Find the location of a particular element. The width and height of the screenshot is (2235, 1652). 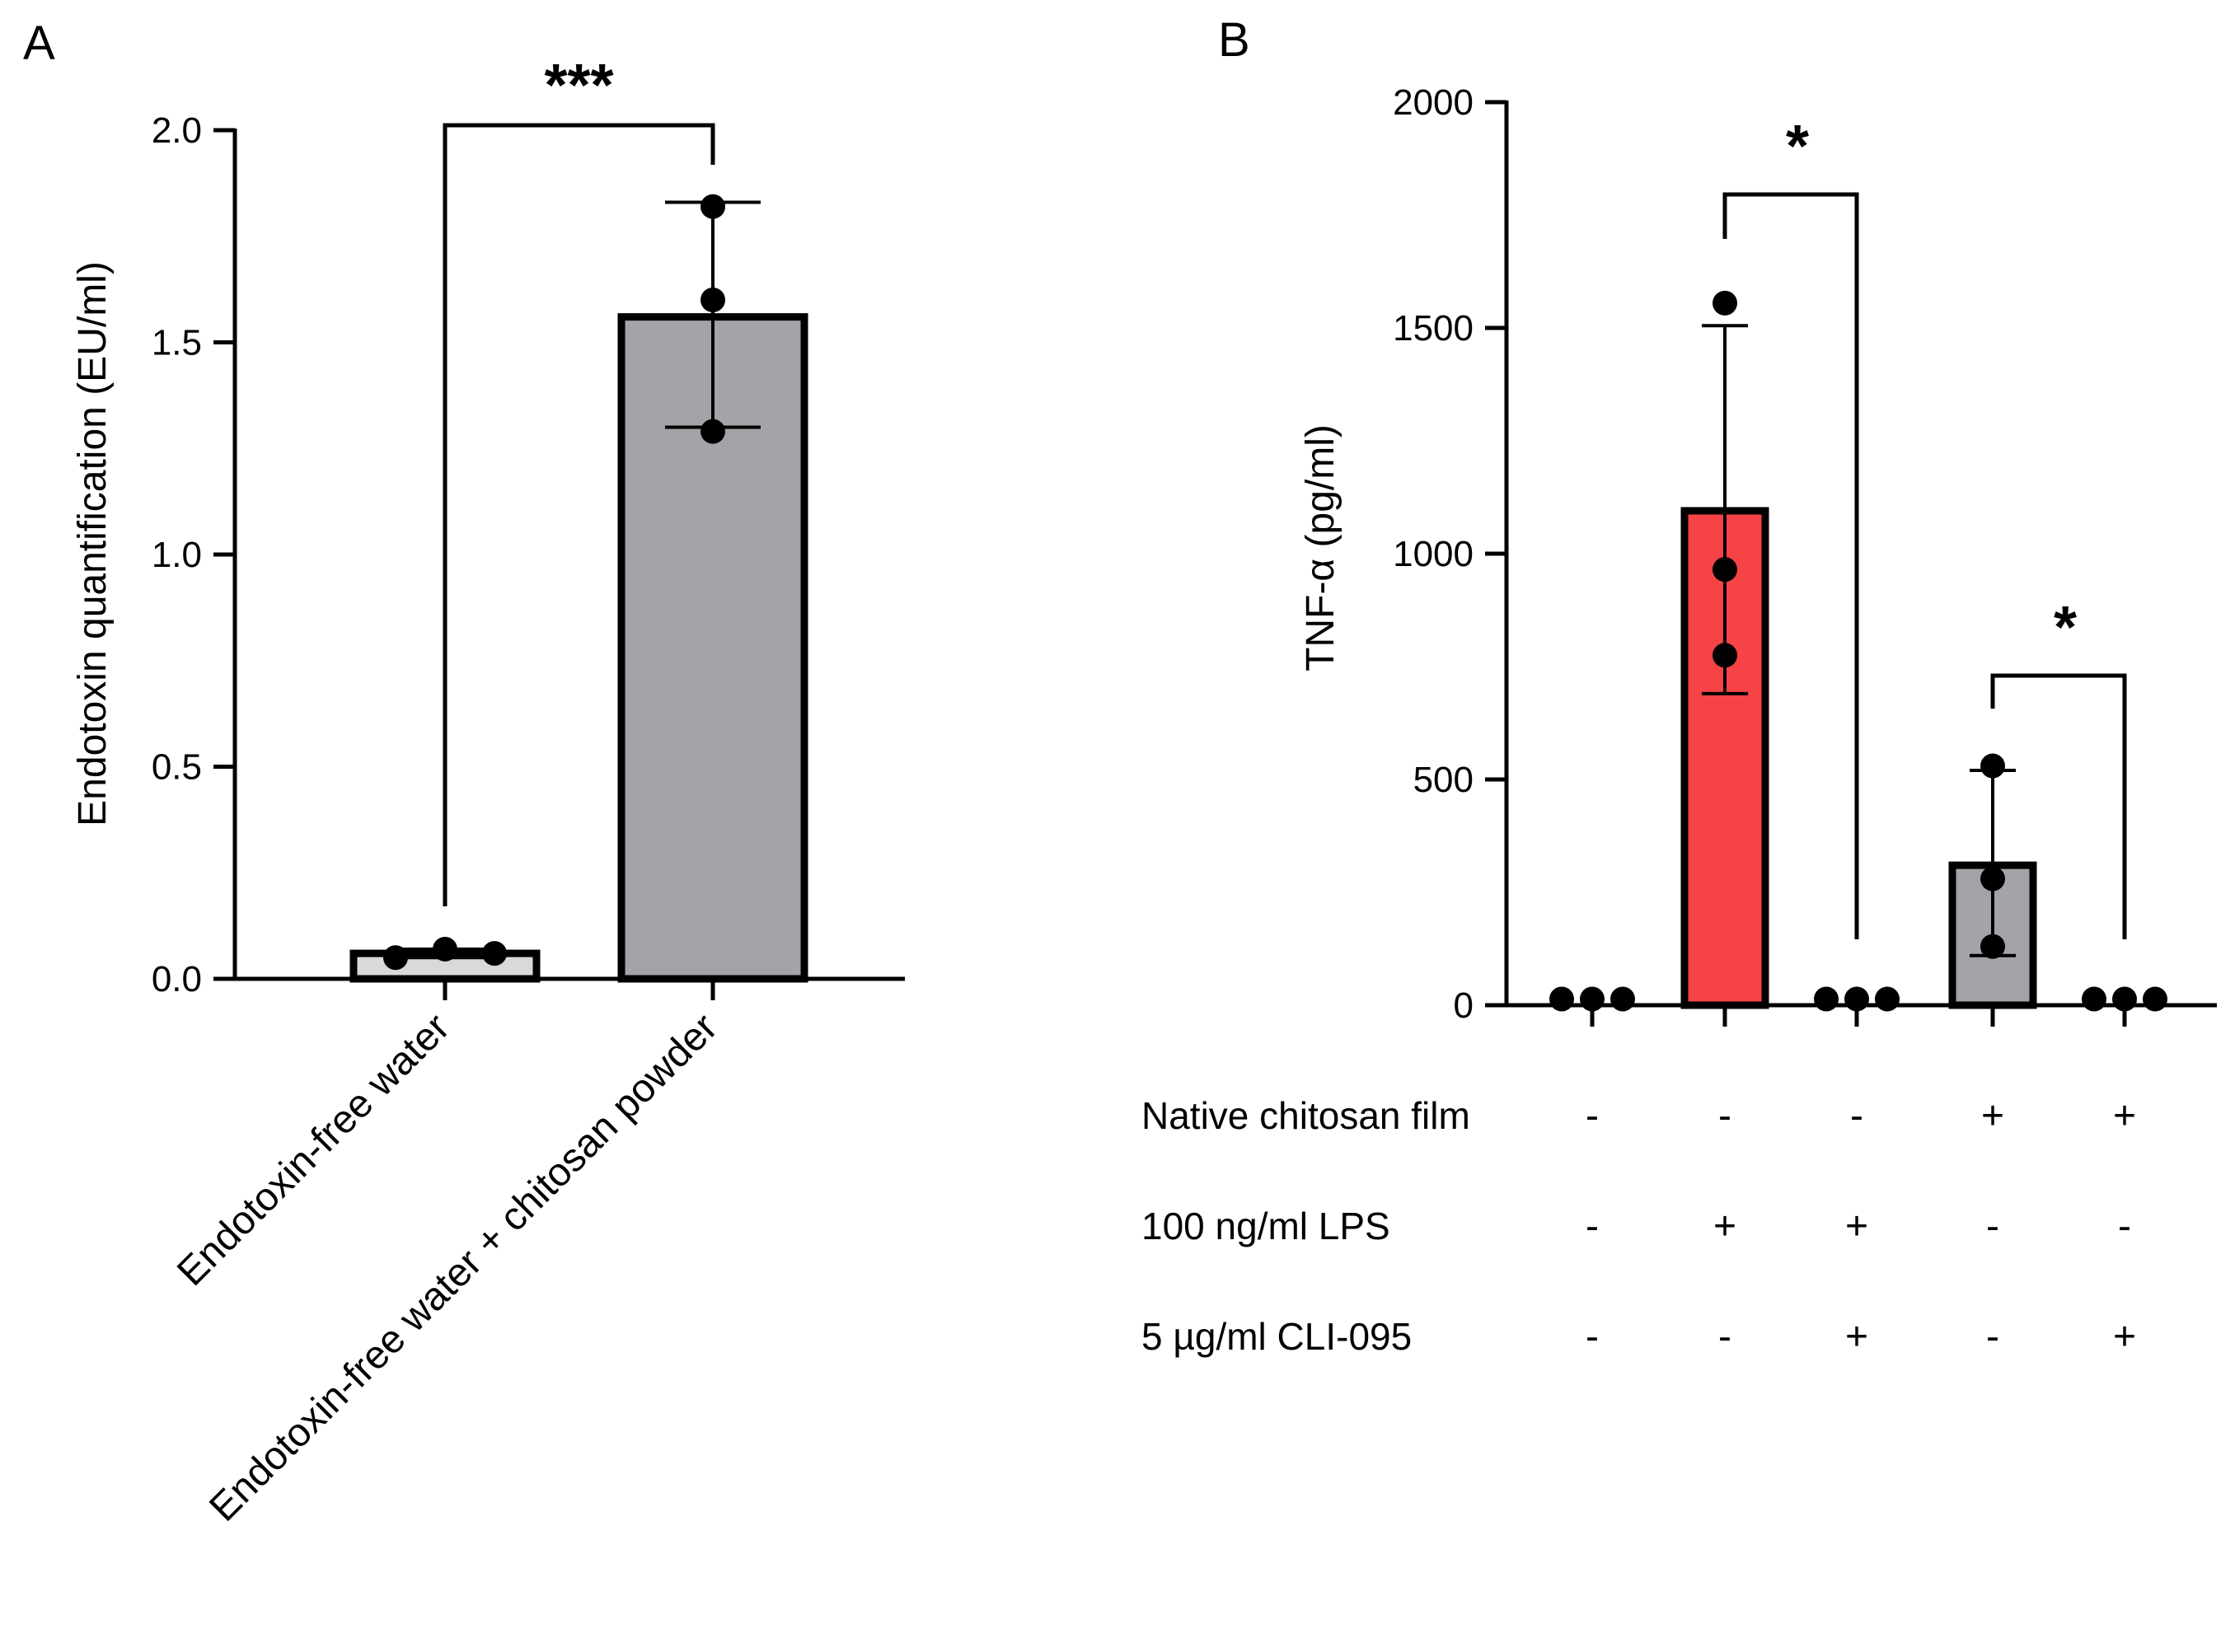

panel-b-y-tick-label: 2000 is located at coordinates (1433, 103).